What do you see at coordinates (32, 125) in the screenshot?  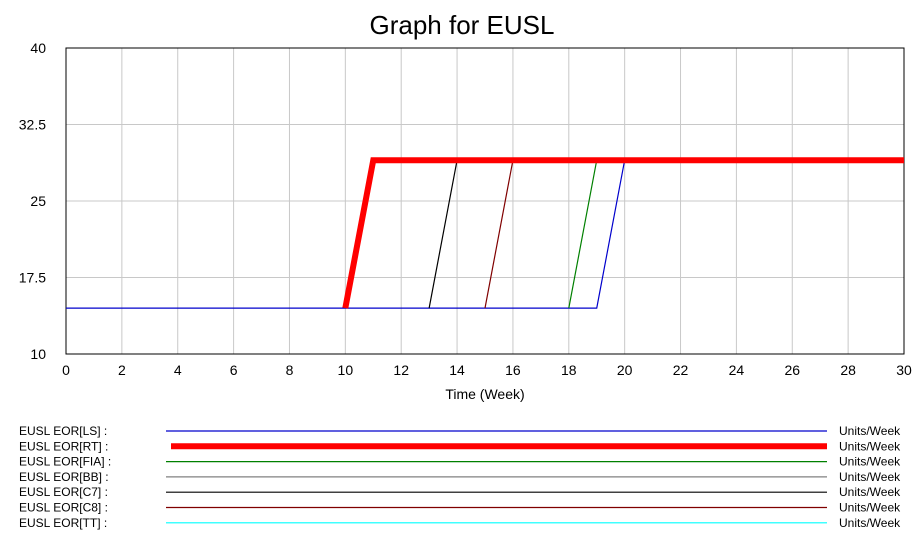 I see `y-tick-label: 32.5` at bounding box center [32, 125].